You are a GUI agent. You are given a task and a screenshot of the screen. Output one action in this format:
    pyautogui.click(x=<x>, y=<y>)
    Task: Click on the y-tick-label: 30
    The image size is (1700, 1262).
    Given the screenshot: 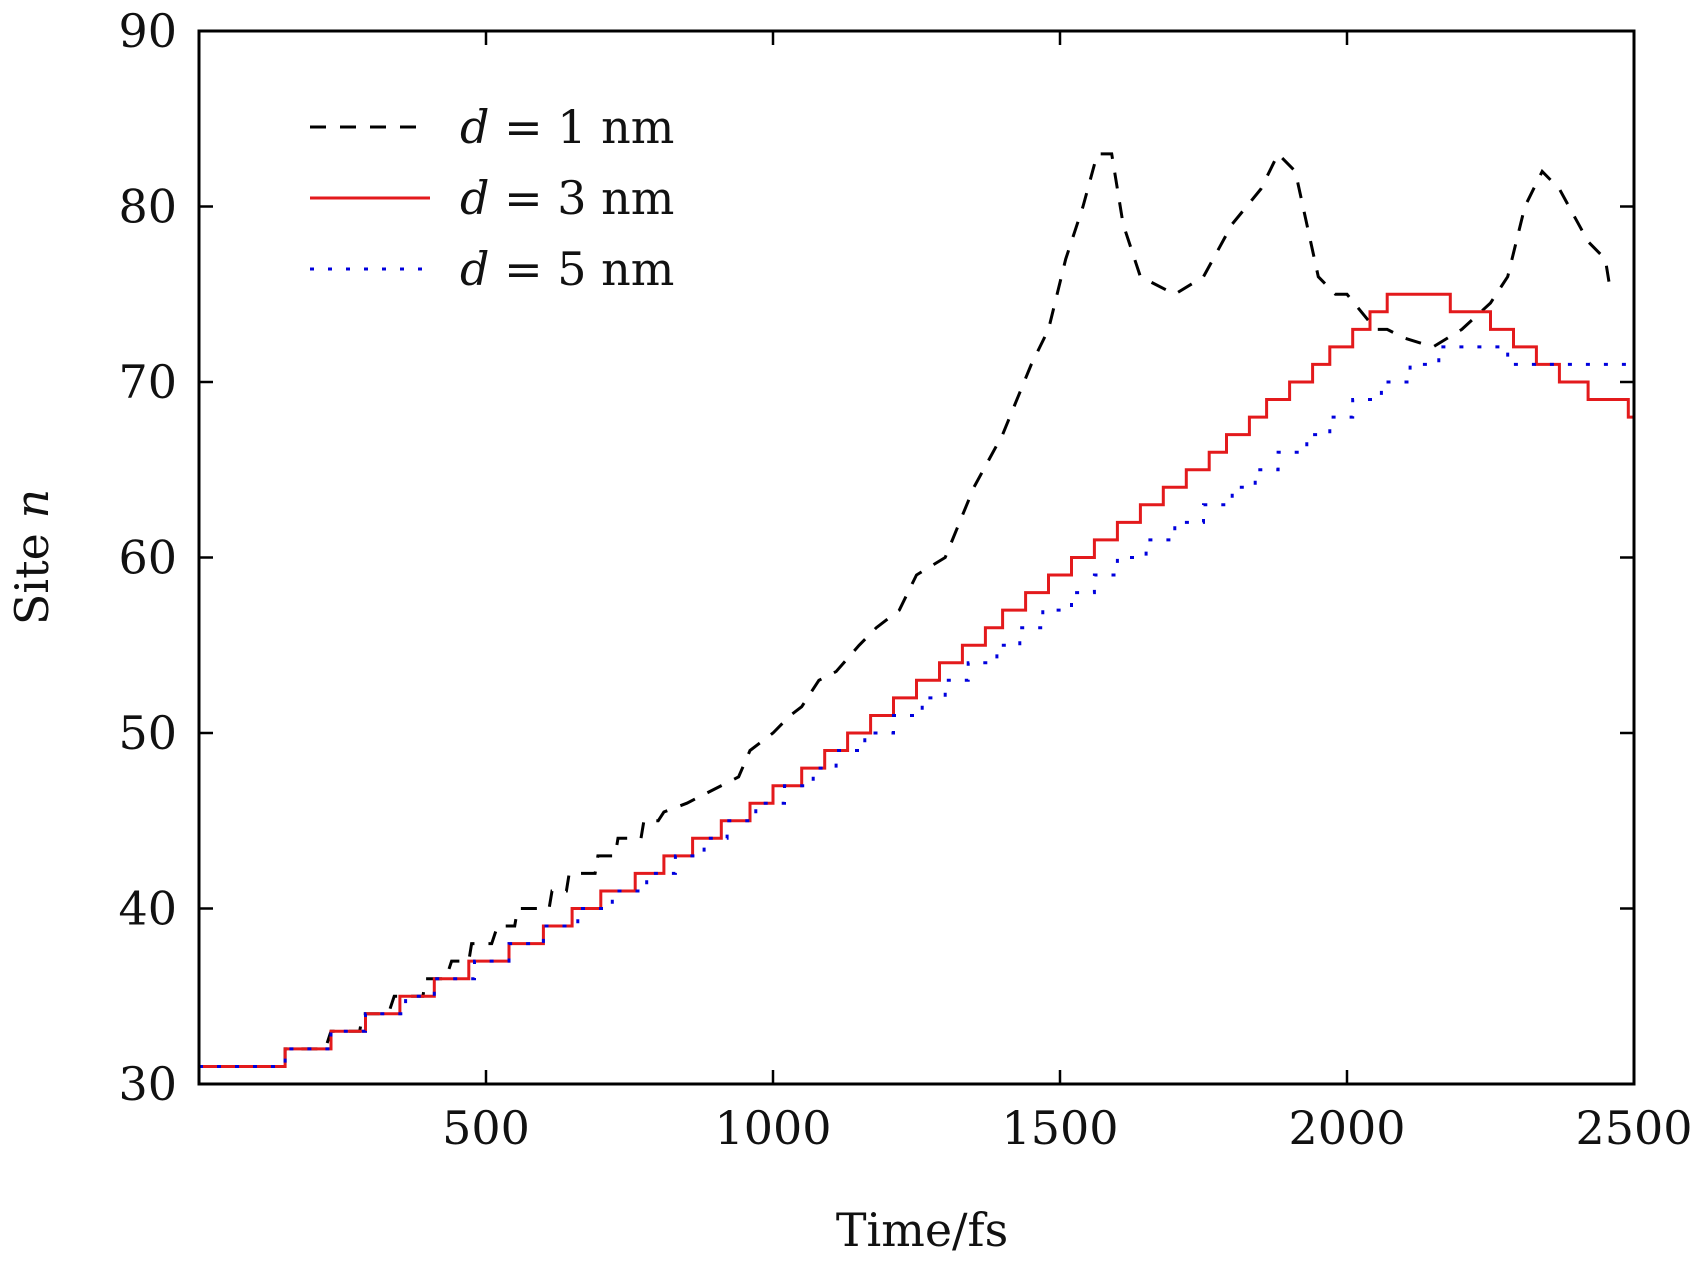 What is the action you would take?
    pyautogui.click(x=147, y=1084)
    